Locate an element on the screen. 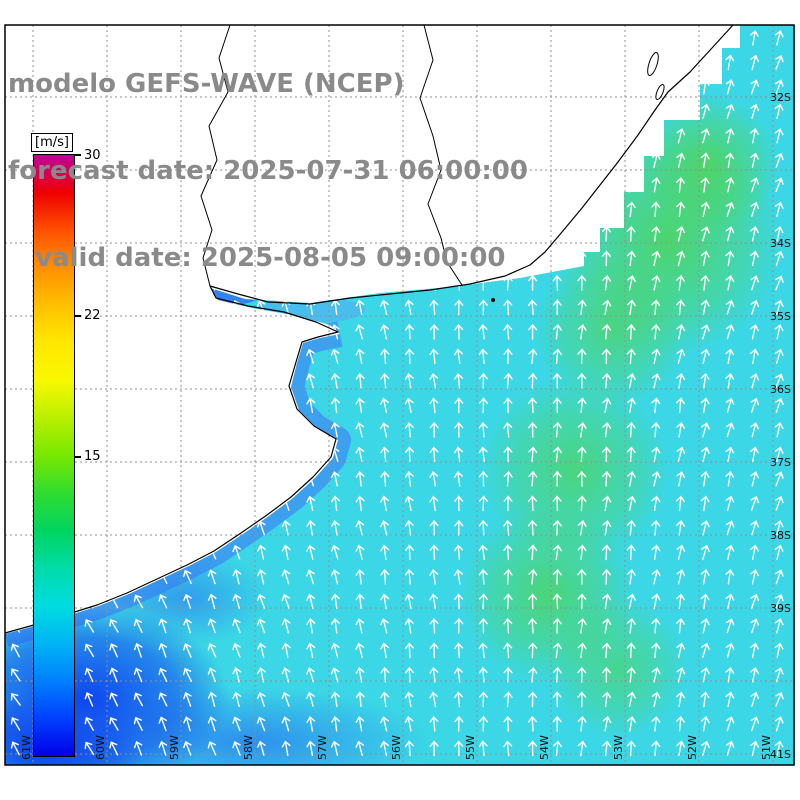 Image resolution: width=800 pixels, height=800 pixels. colorbar: [m/s] 30 22 15 is located at coordinates (90, 451).